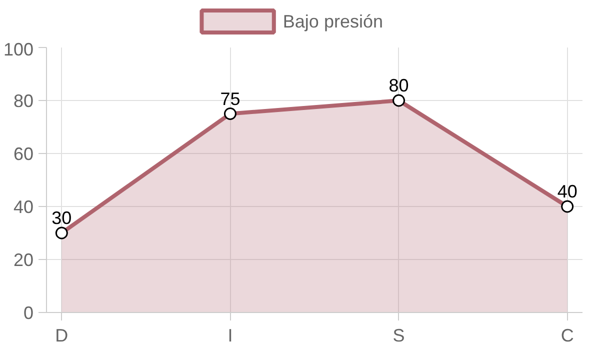 This screenshot has height=348, width=594. I want to click on x-tick-label: S, so click(398, 336).